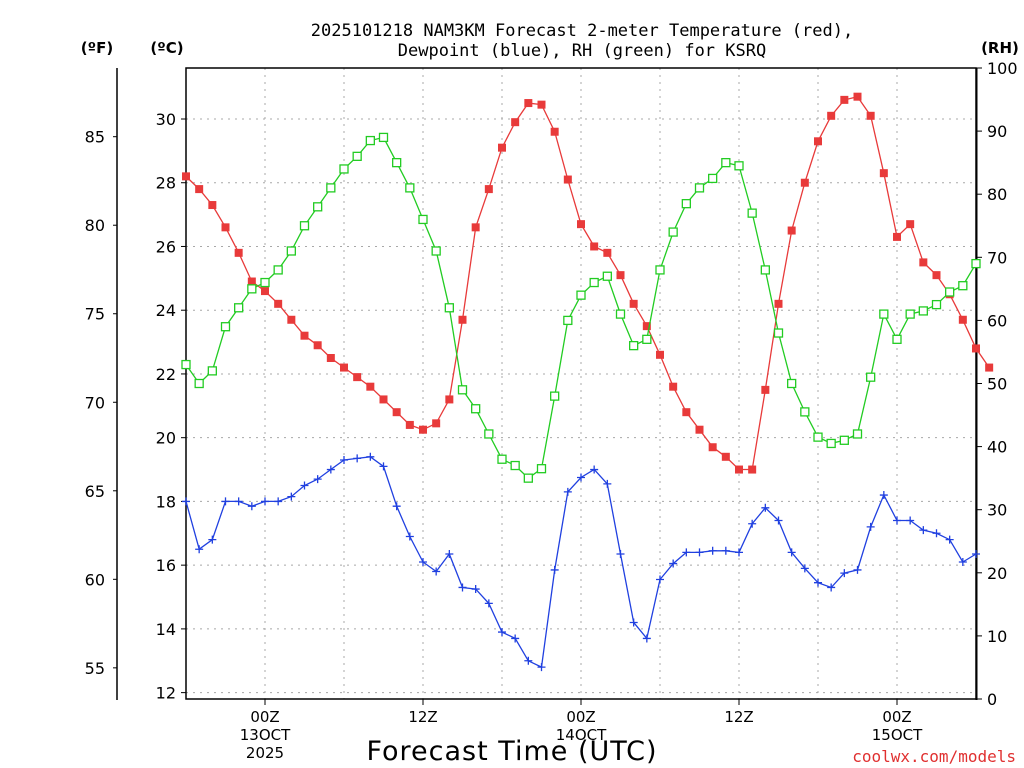 The image size is (1024, 768). I want to click on rh-tick-label: 20, so click(997, 573).